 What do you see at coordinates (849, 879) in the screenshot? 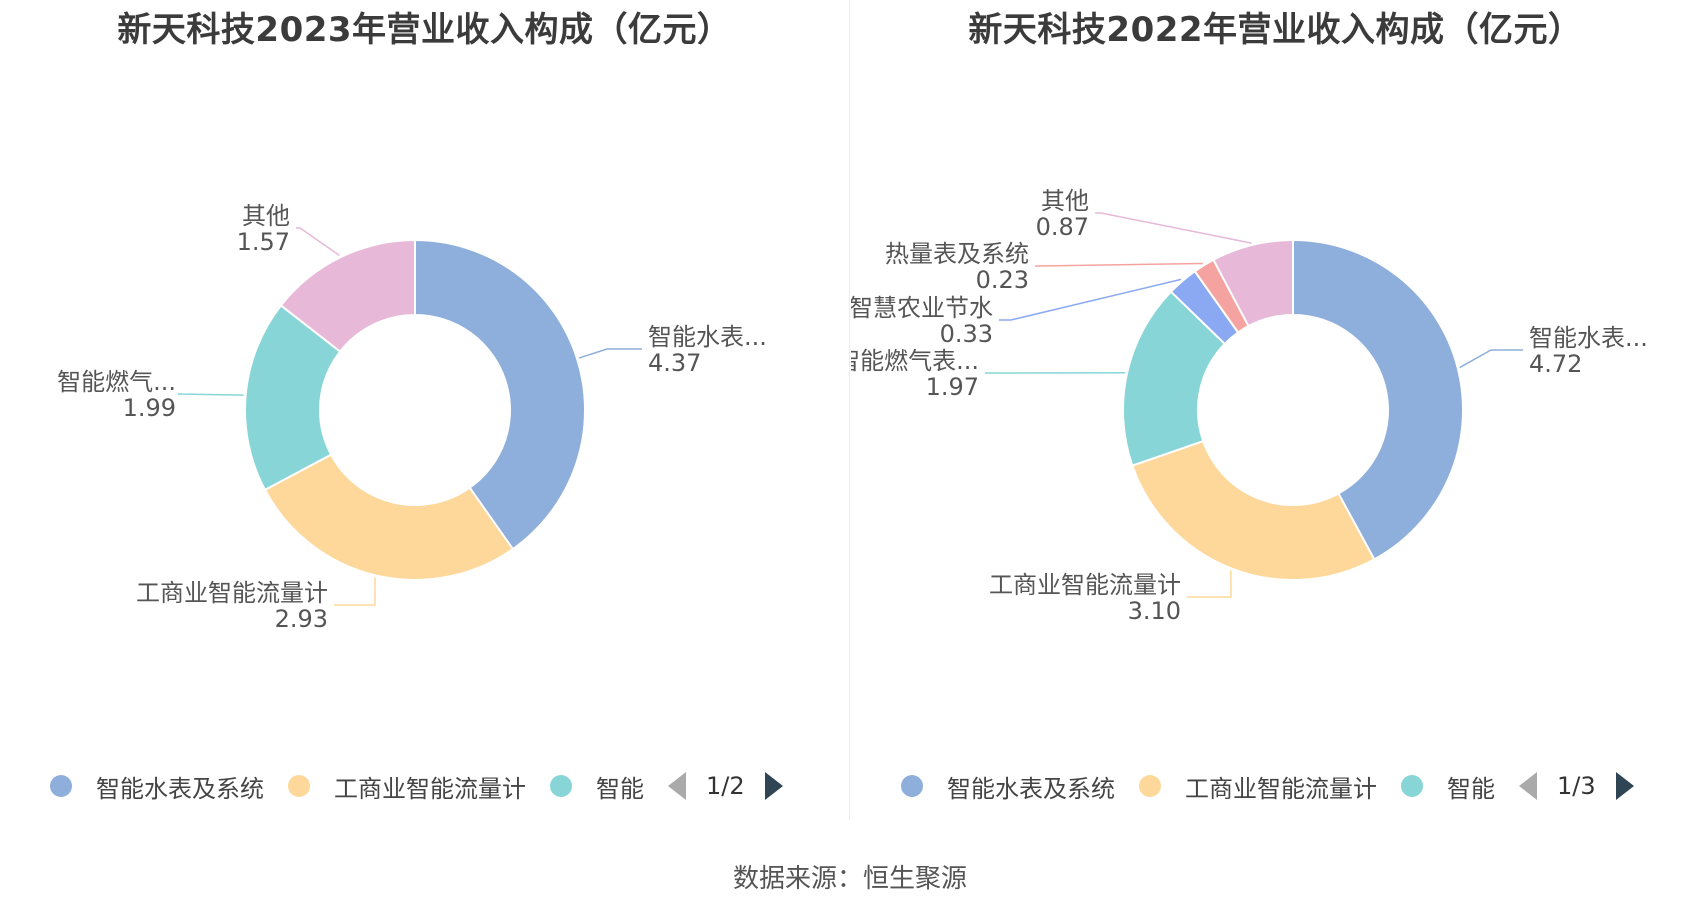
I see `data-source-note: 数据来源：恒生聚源` at bounding box center [849, 879].